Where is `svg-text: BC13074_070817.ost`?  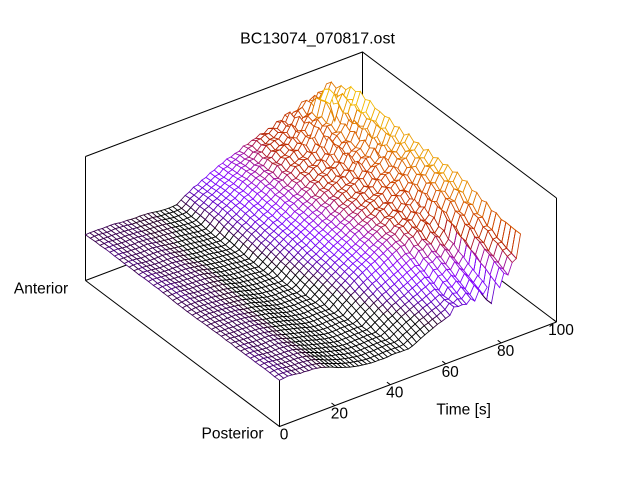
svg-text: BC13074_070817.ost is located at coordinates (317, 39).